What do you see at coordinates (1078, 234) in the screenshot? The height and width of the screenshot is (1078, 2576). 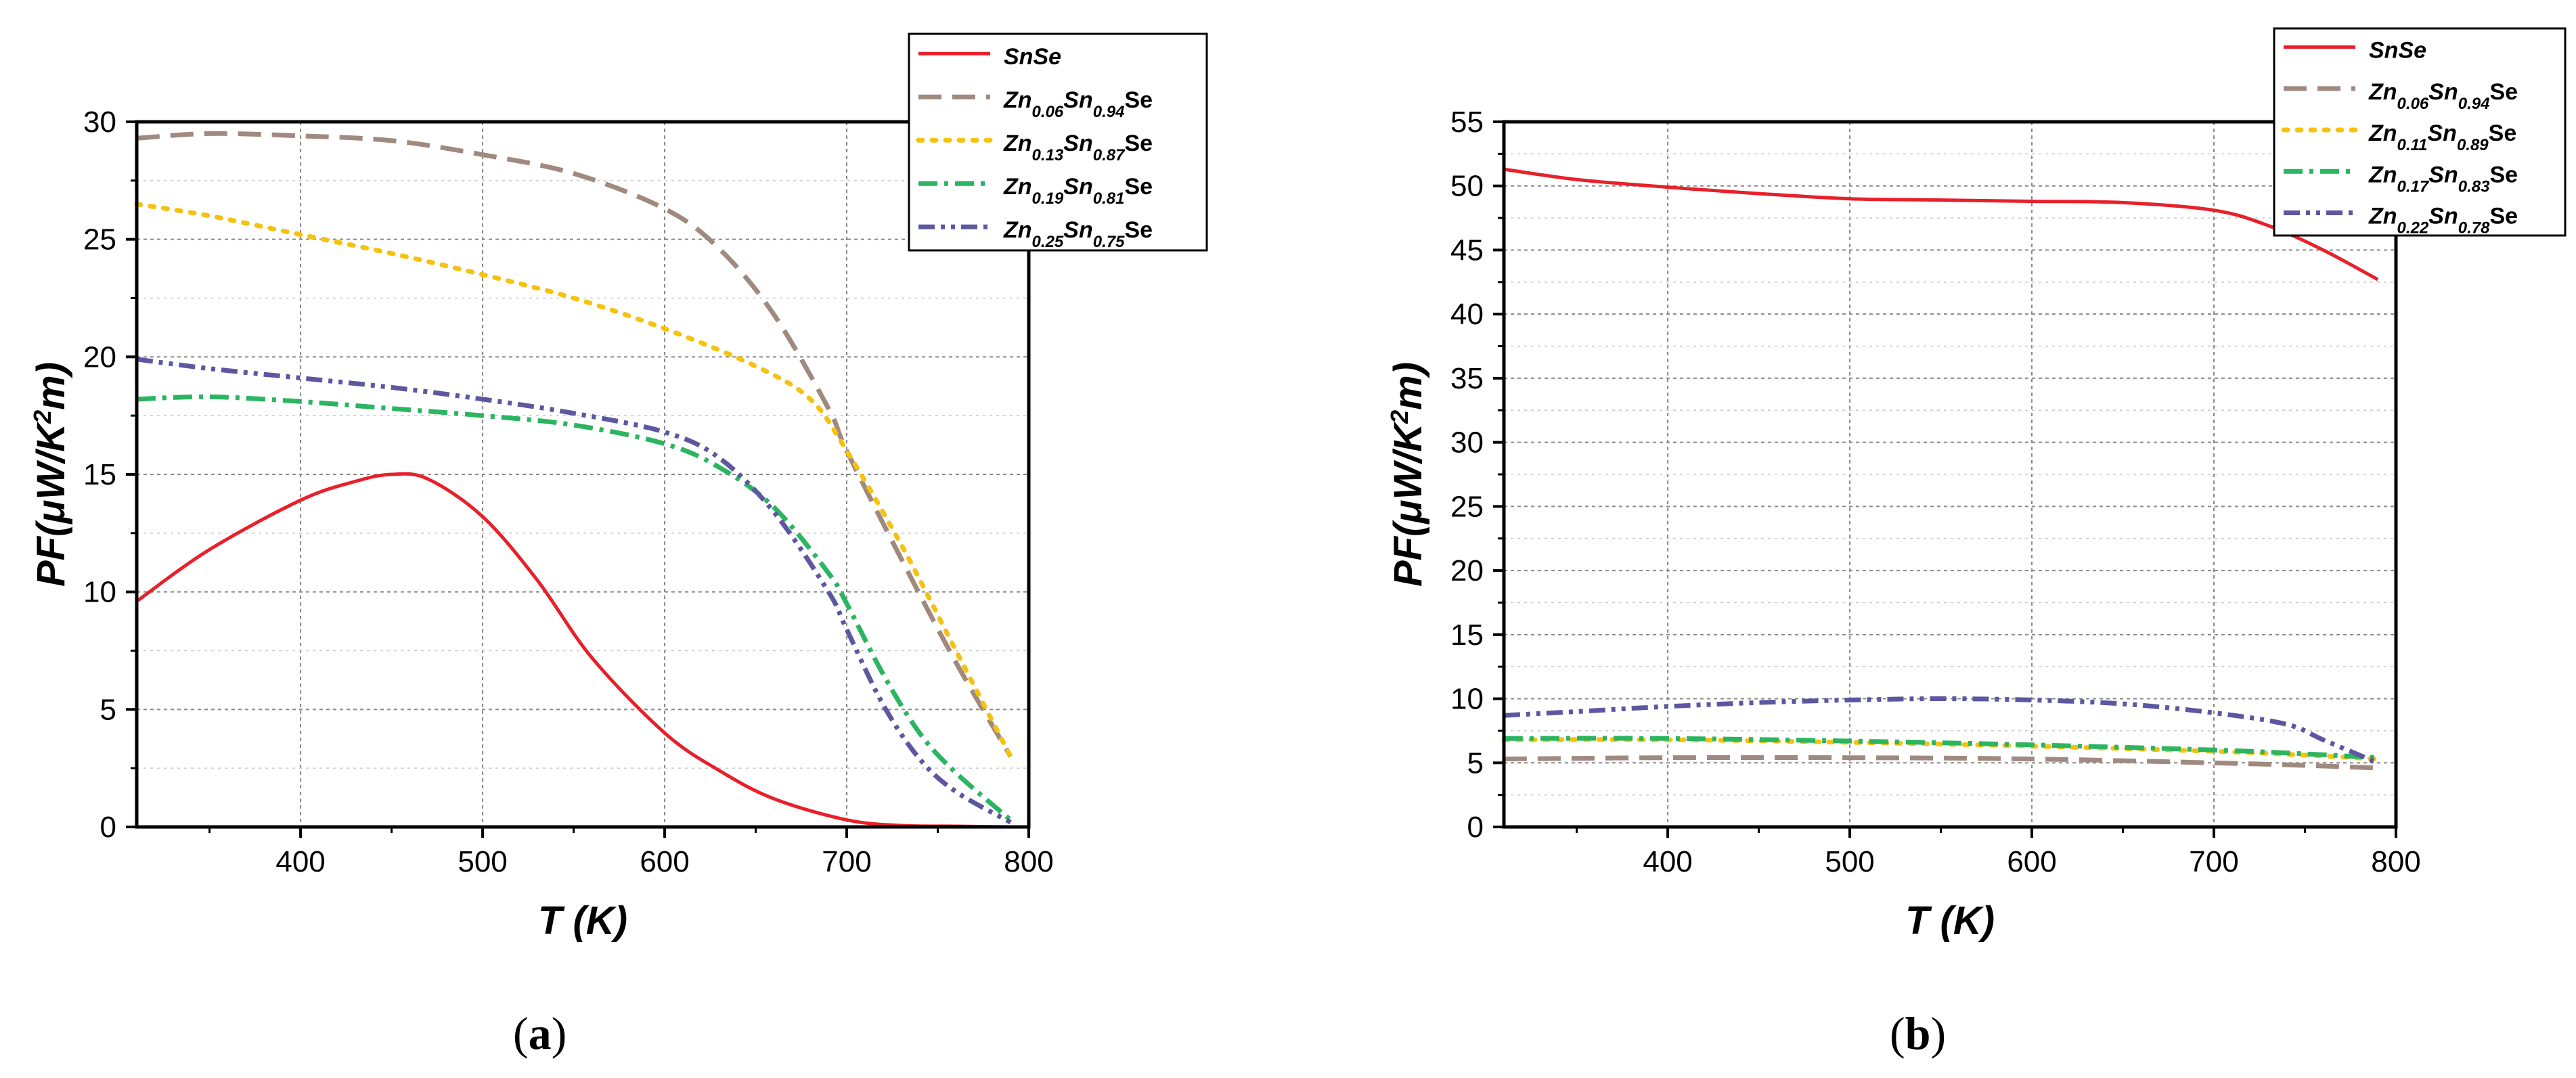 I see `legend-label-4: Zn0.25Sn0.75Se` at bounding box center [1078, 234].